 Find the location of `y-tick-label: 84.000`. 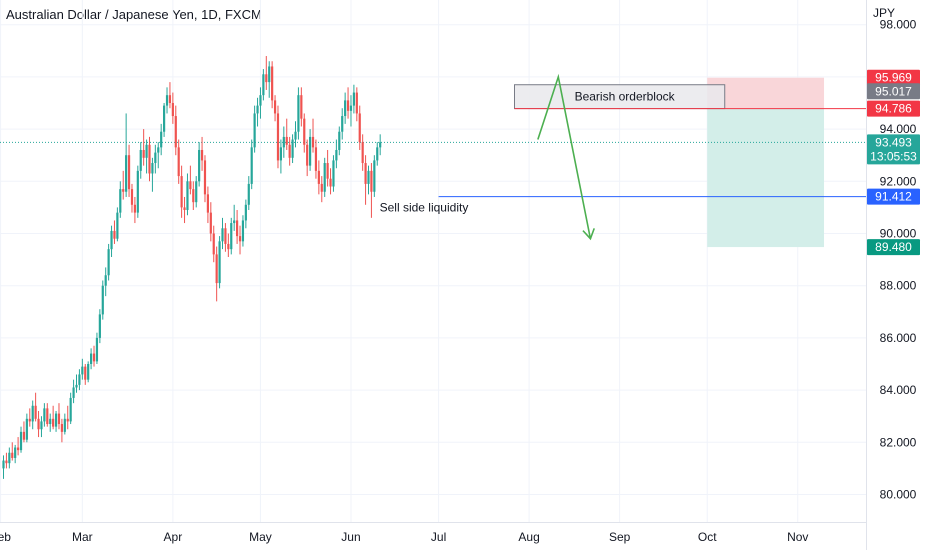

y-tick-label: 84.000 is located at coordinates (898, 390).